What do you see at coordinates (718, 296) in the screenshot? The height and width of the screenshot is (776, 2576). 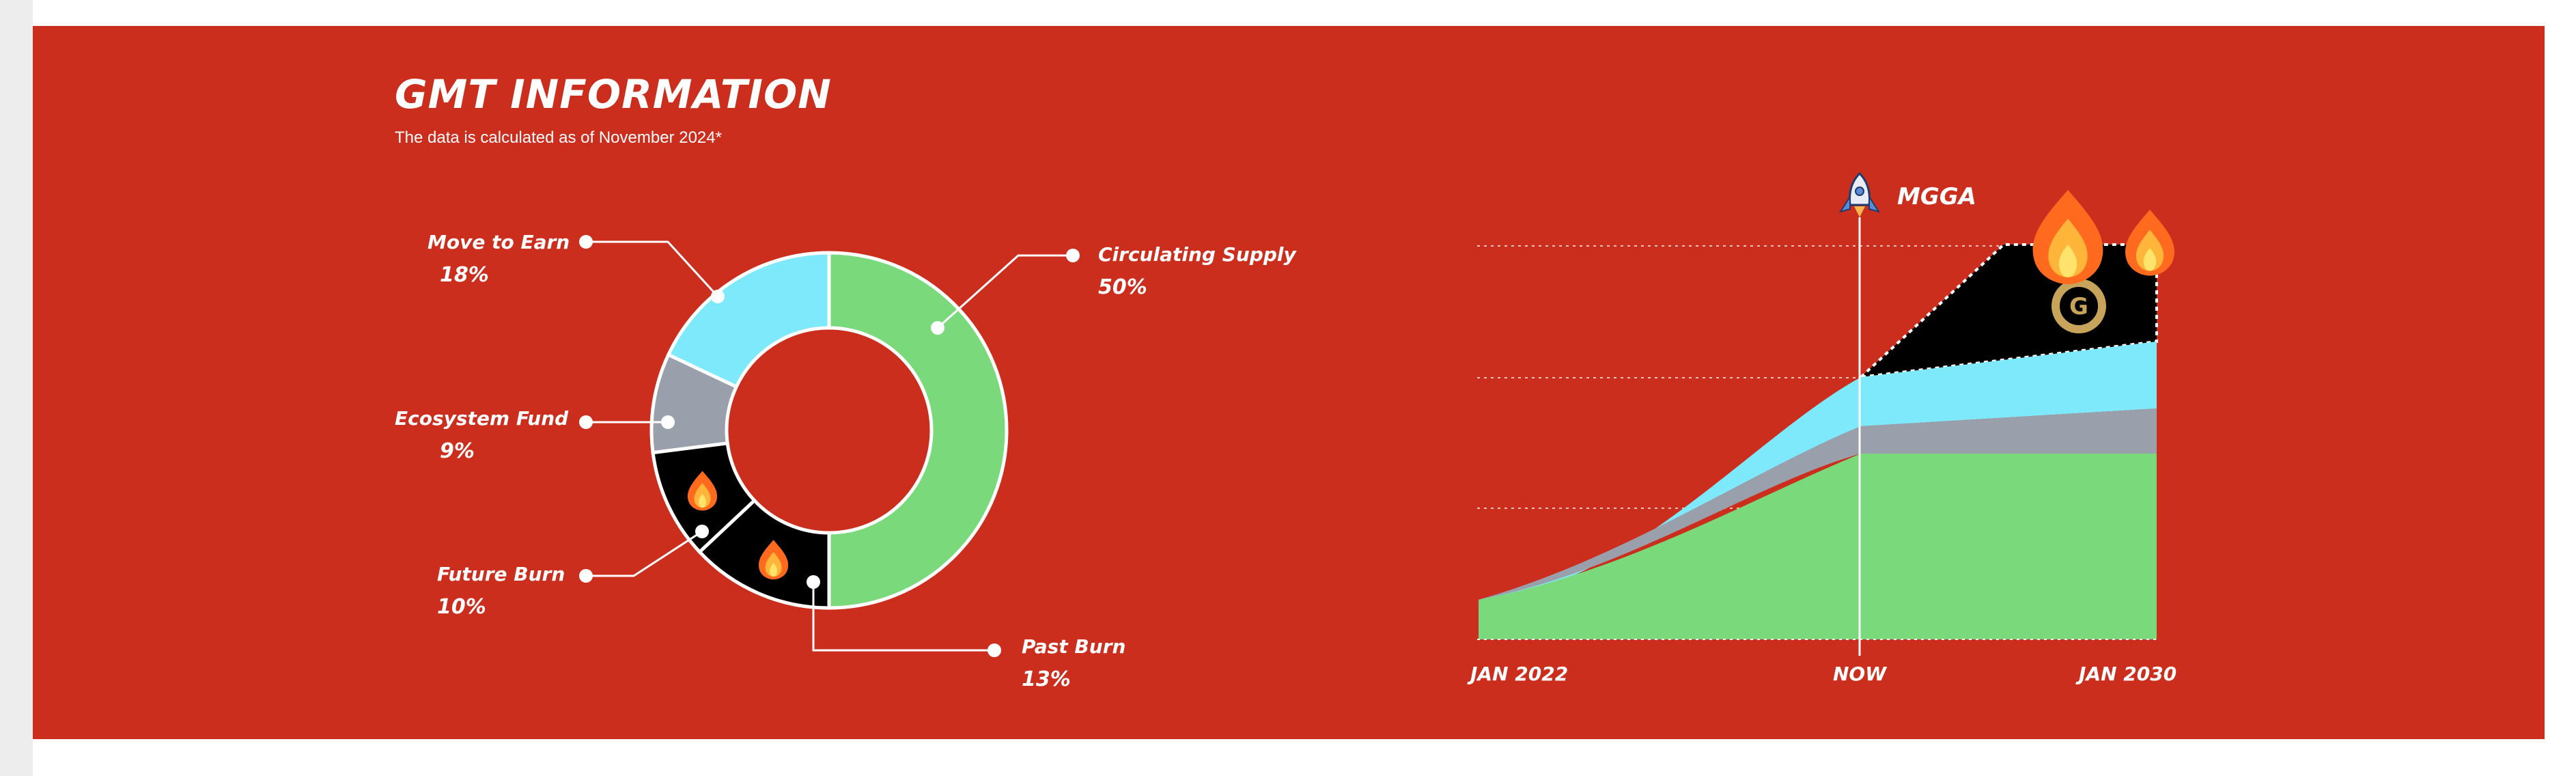 I see `leader-dot-move-to-earn-inner` at bounding box center [718, 296].